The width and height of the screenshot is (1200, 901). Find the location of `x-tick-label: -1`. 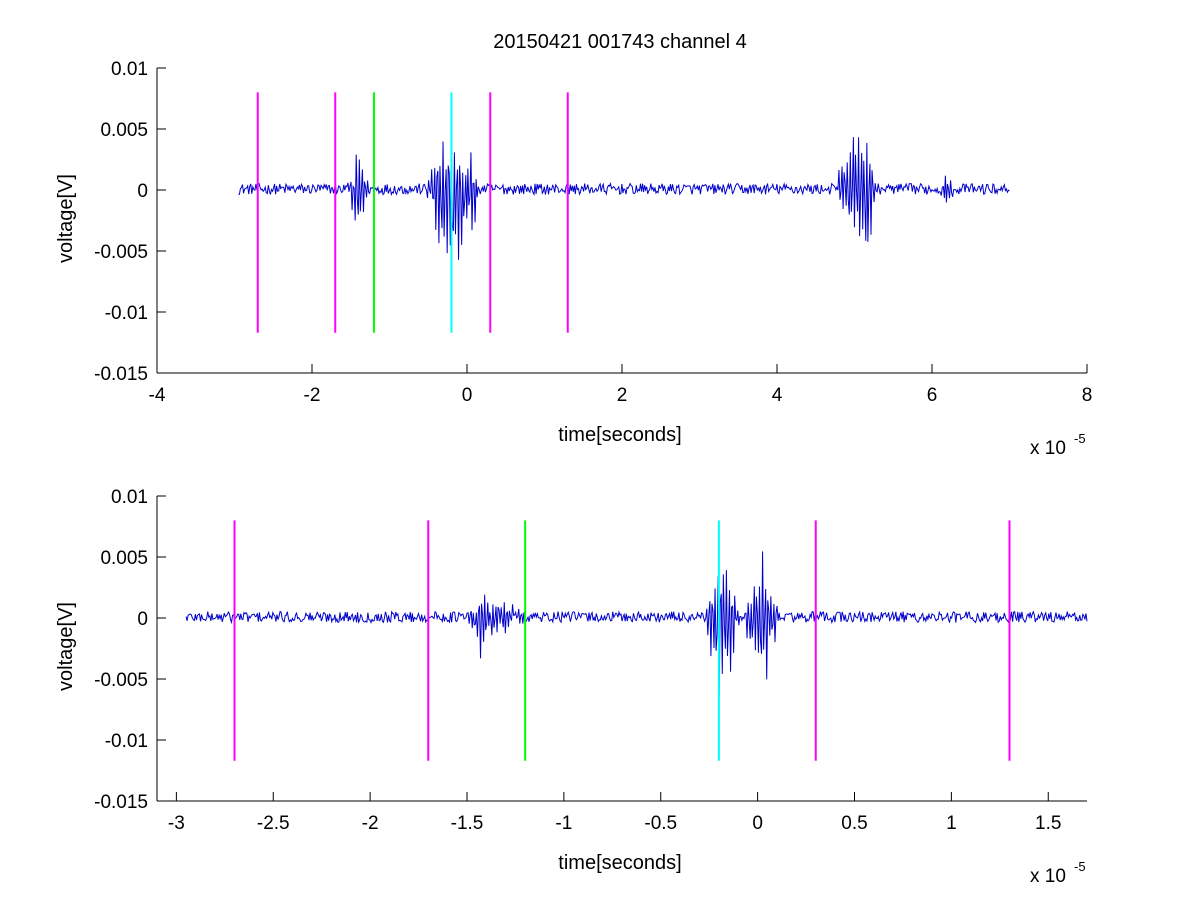

x-tick-label: -1 is located at coordinates (563, 823).